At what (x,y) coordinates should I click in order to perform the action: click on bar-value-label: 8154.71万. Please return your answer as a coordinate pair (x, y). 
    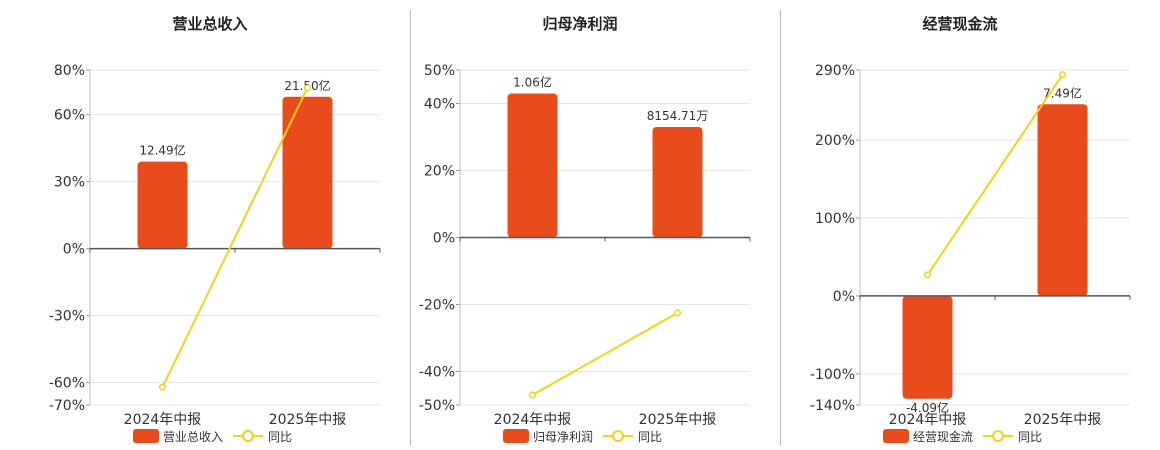
    Looking at the image, I should click on (678, 116).